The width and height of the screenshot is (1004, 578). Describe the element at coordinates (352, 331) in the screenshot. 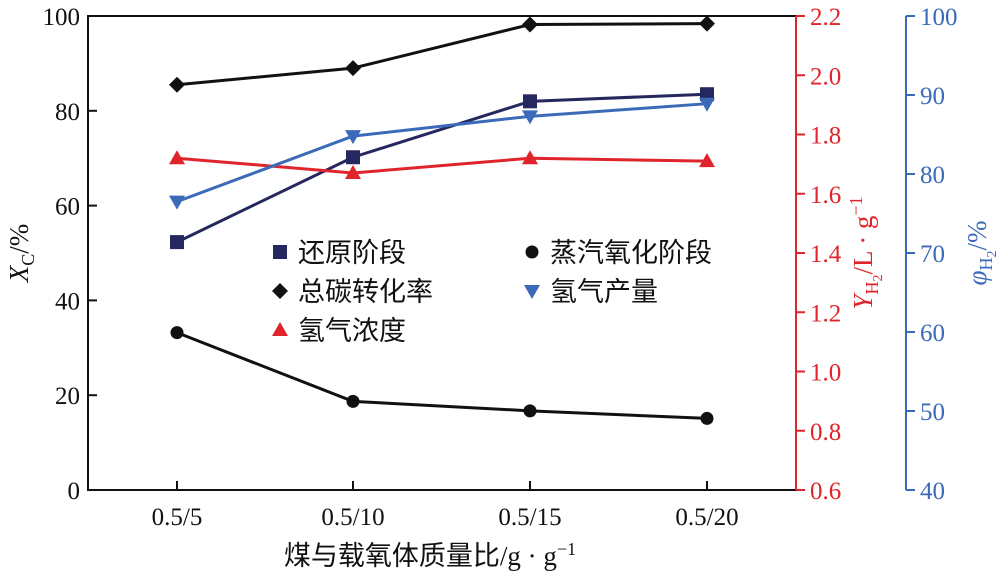

I see `legend-label: 氢气浓度` at that location.